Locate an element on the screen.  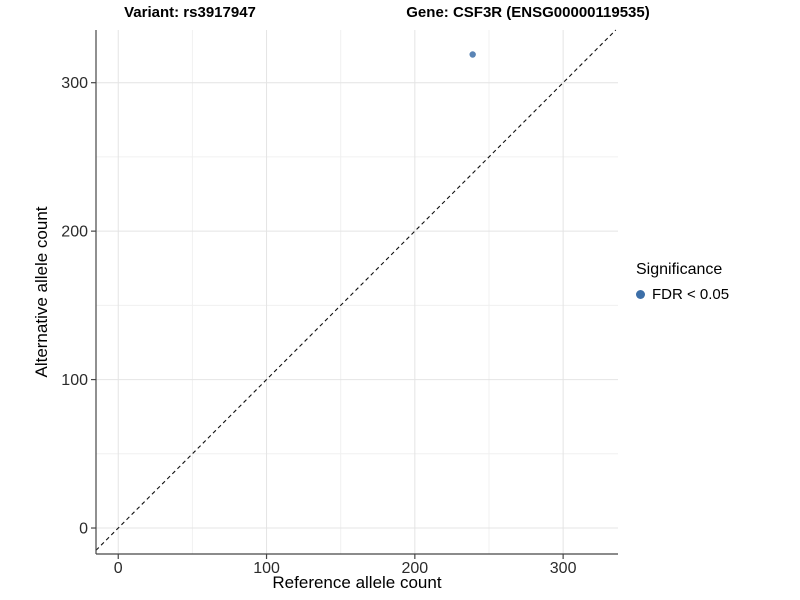
x-tick-label: 100 is located at coordinates (266, 568).